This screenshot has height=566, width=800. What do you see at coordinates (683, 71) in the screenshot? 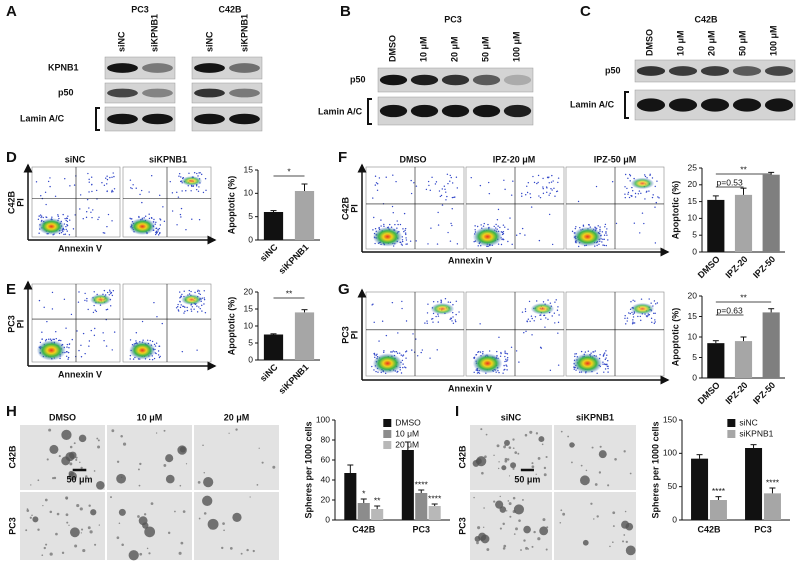
I see `blot-band` at bounding box center [683, 71].